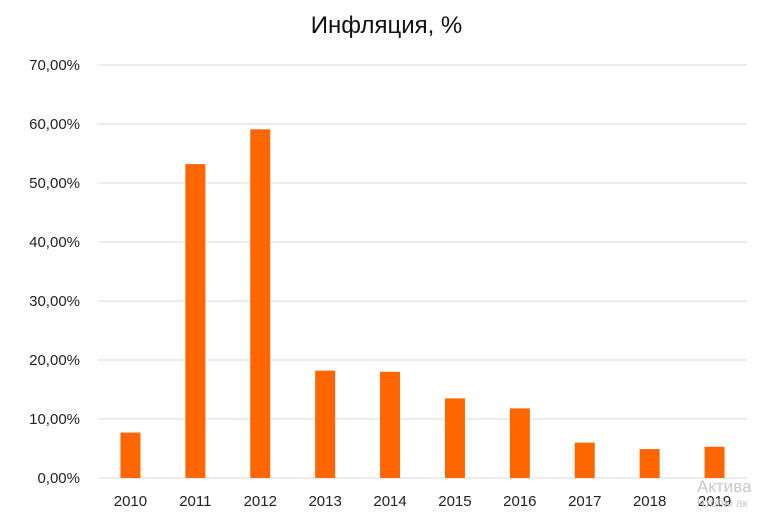  What do you see at coordinates (422, 501) in the screenshot?
I see `x-axis-ticks: 2010 2011 2012 2013 2014 2015 2016 2017 2018 2019` at bounding box center [422, 501].